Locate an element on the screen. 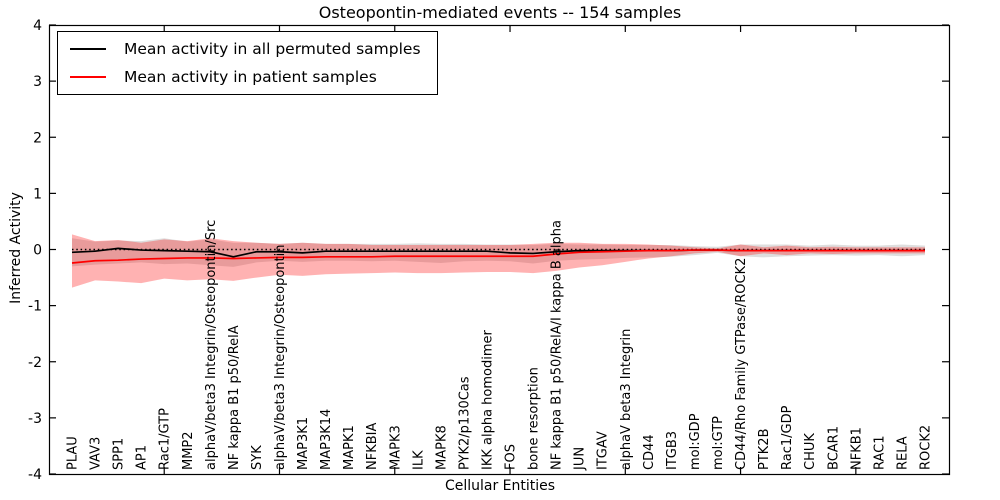 This screenshot has height=500, width=1000. x-tick-label: CD44 is located at coordinates (649, 452).